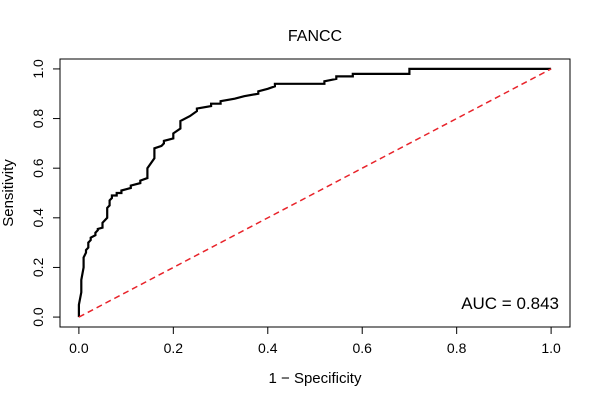 Image resolution: width=600 pixels, height=400 pixels. Describe the element at coordinates (38, 317) in the screenshot. I see `y-tick-label: 0.0` at that location.